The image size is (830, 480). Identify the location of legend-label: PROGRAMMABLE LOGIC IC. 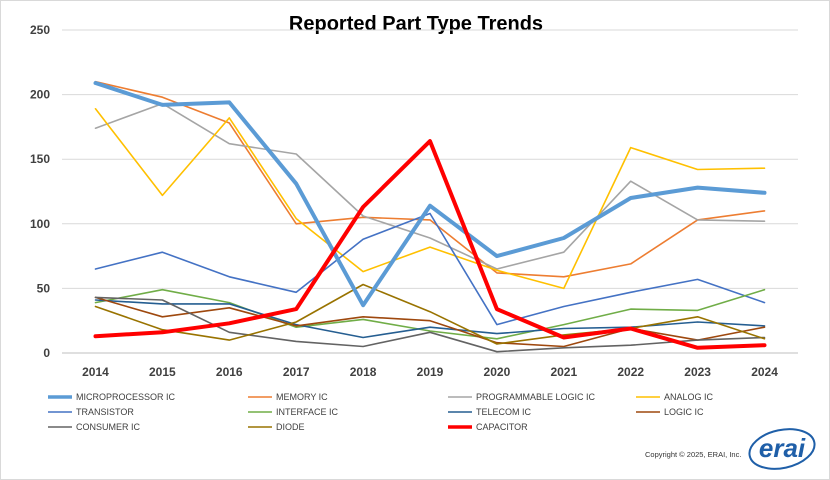
(536, 397).